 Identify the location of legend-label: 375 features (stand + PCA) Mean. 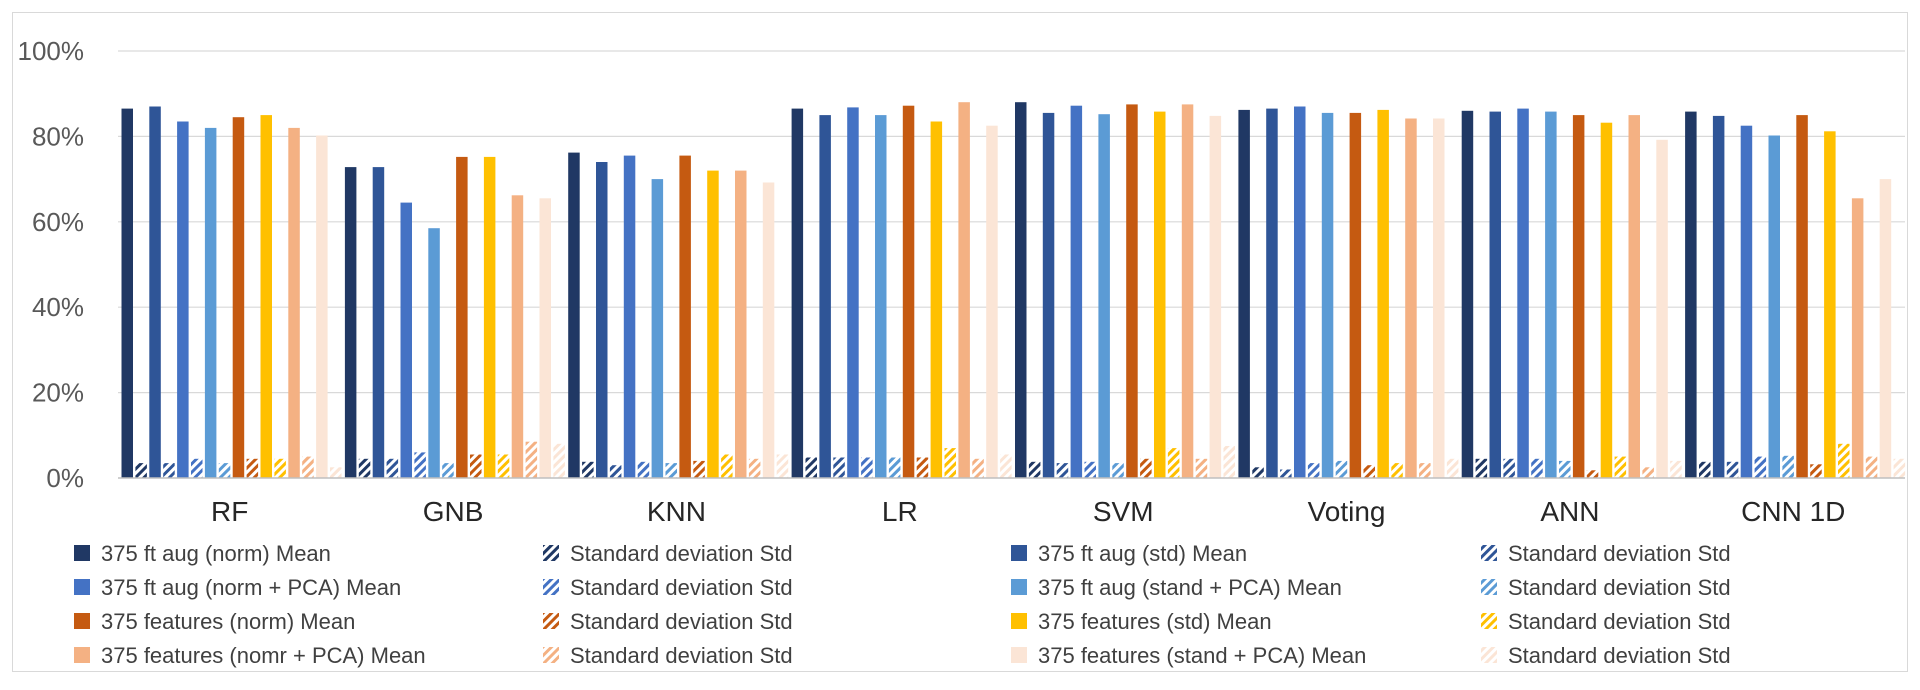
(1202, 655).